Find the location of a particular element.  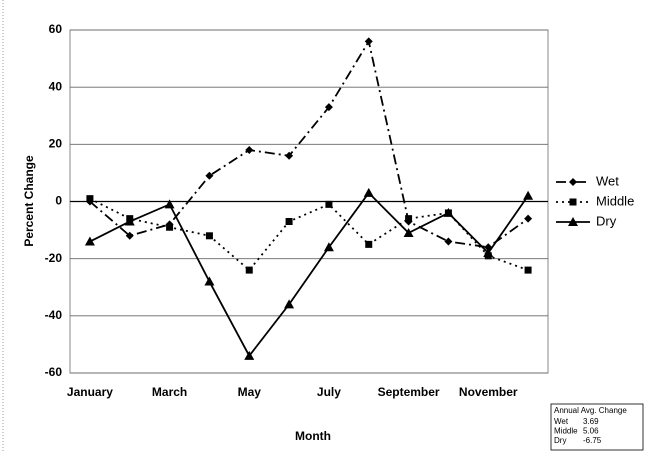

y-tick-label: 0 is located at coordinates (58, 201).